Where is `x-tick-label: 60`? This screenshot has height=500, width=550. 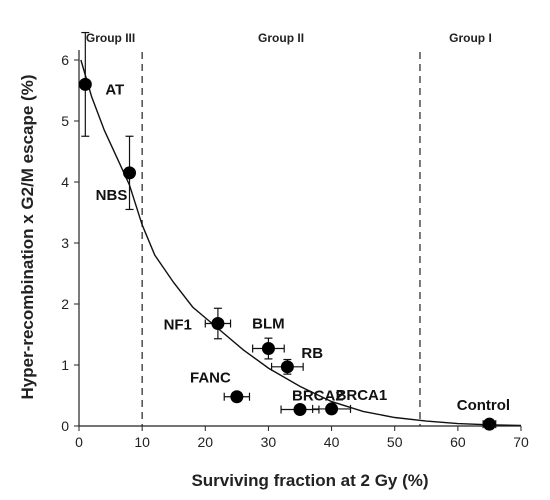
x-tick-label: 60 is located at coordinates (458, 442).